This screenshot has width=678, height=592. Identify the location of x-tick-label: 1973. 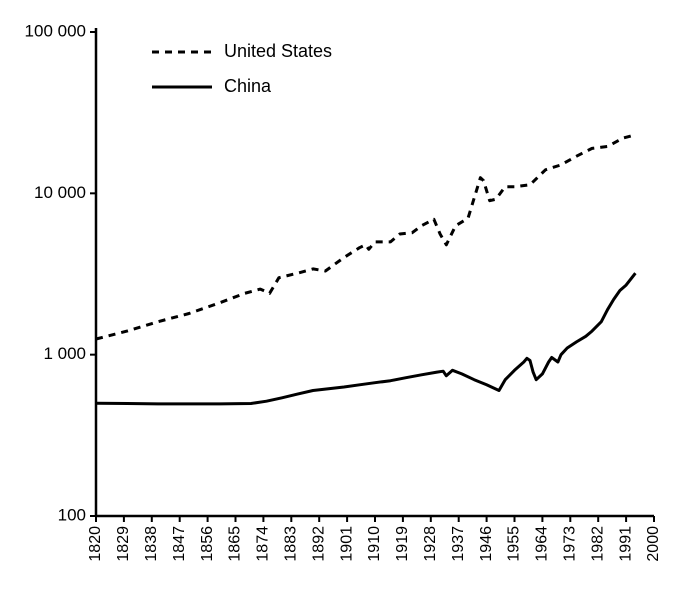
(570, 544).